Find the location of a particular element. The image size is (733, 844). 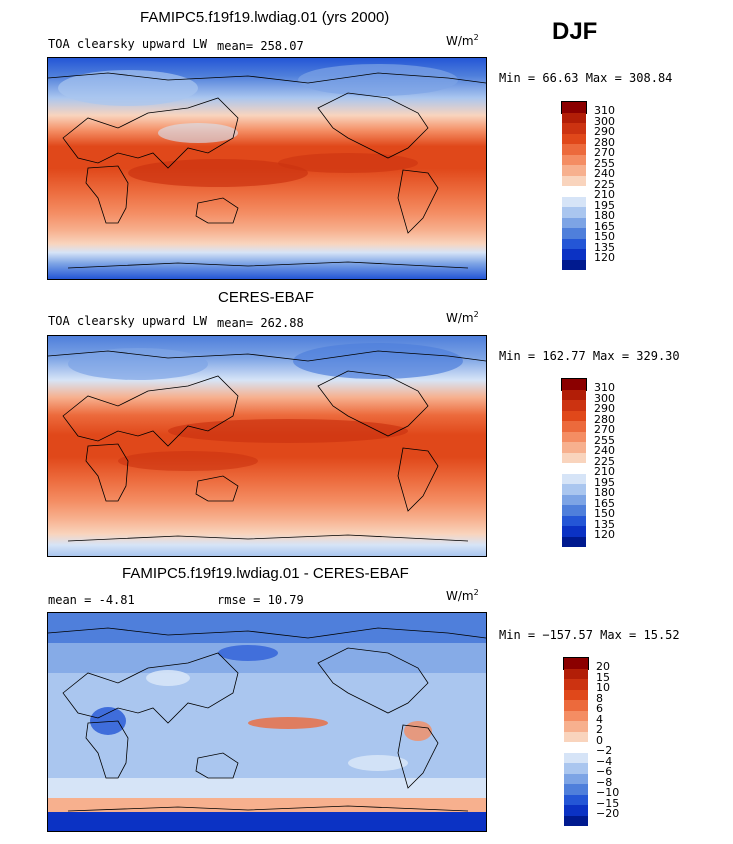

colorbar-tick-label: 165 is located at coordinates (604, 226).